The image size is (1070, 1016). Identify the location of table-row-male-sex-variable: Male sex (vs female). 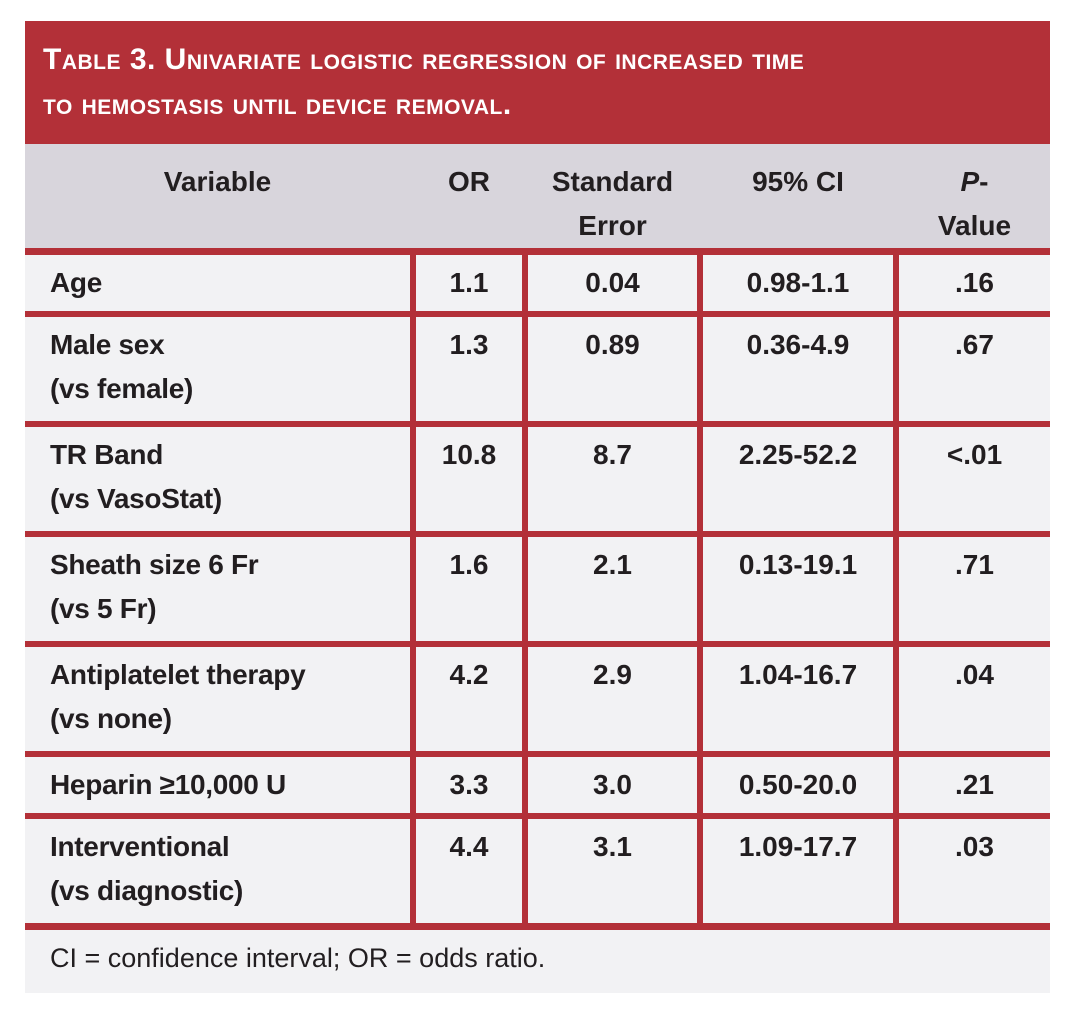
(217, 369).